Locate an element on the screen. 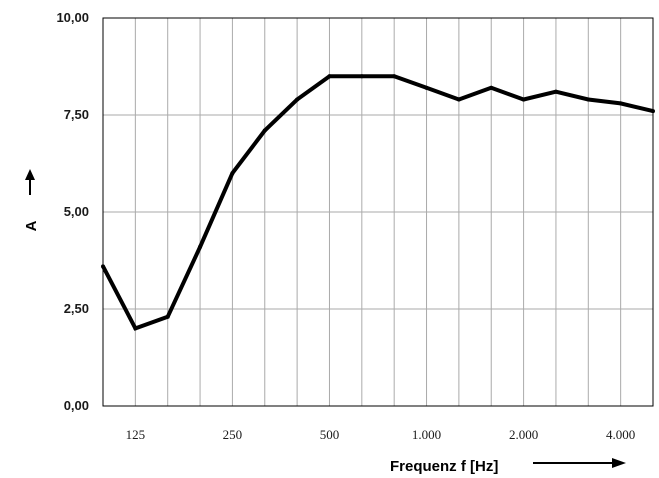 The image size is (659, 478). x-axis-label: Frequenz f [Hz] is located at coordinates (444, 466).